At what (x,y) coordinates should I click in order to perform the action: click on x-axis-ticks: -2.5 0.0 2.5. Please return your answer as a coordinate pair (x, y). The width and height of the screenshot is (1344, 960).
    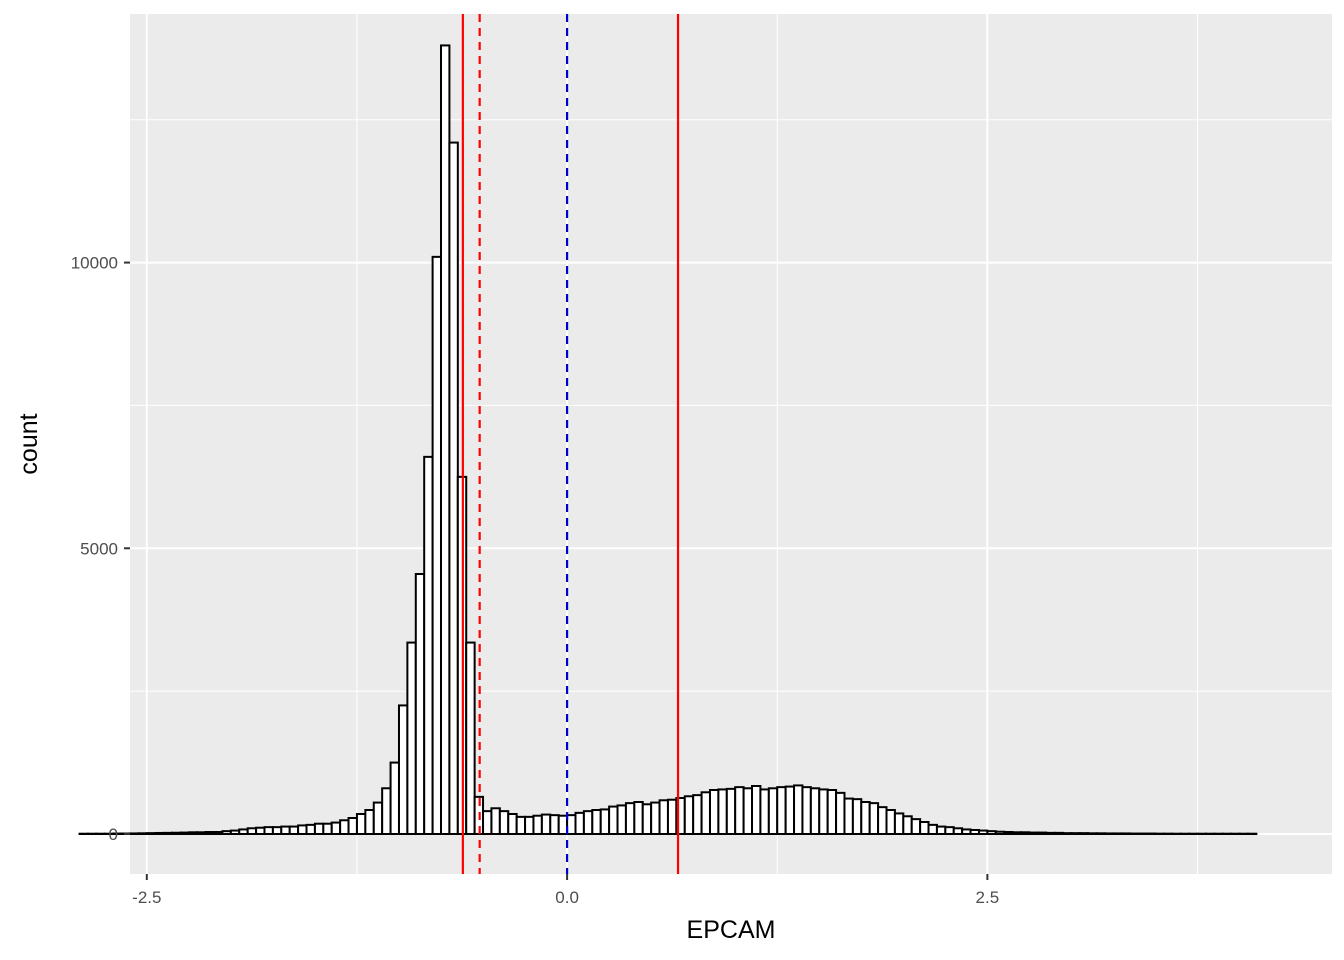
    Looking at the image, I should click on (565, 890).